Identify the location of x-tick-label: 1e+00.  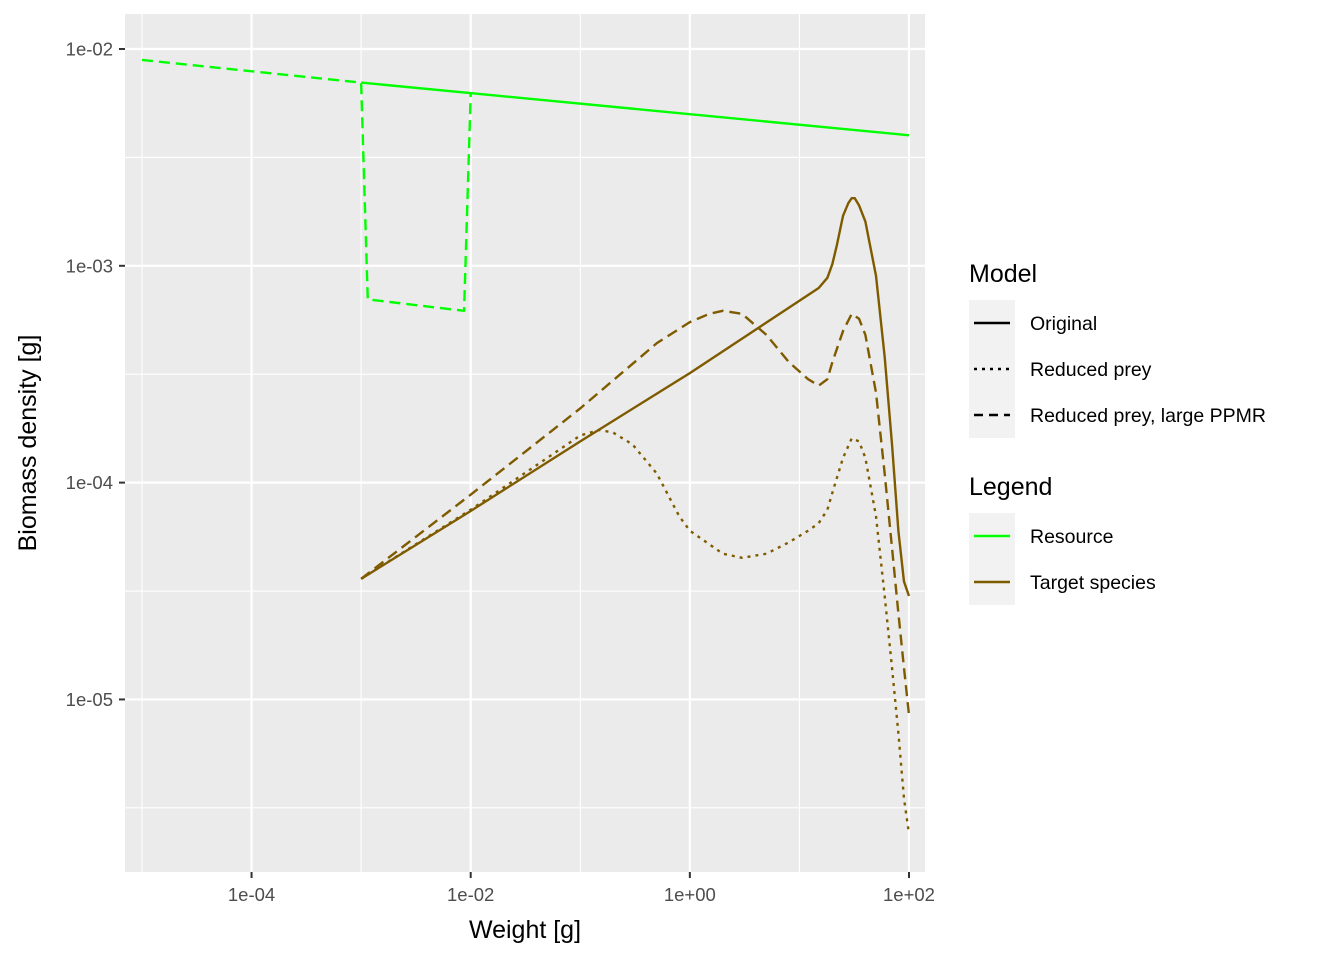
(690, 894).